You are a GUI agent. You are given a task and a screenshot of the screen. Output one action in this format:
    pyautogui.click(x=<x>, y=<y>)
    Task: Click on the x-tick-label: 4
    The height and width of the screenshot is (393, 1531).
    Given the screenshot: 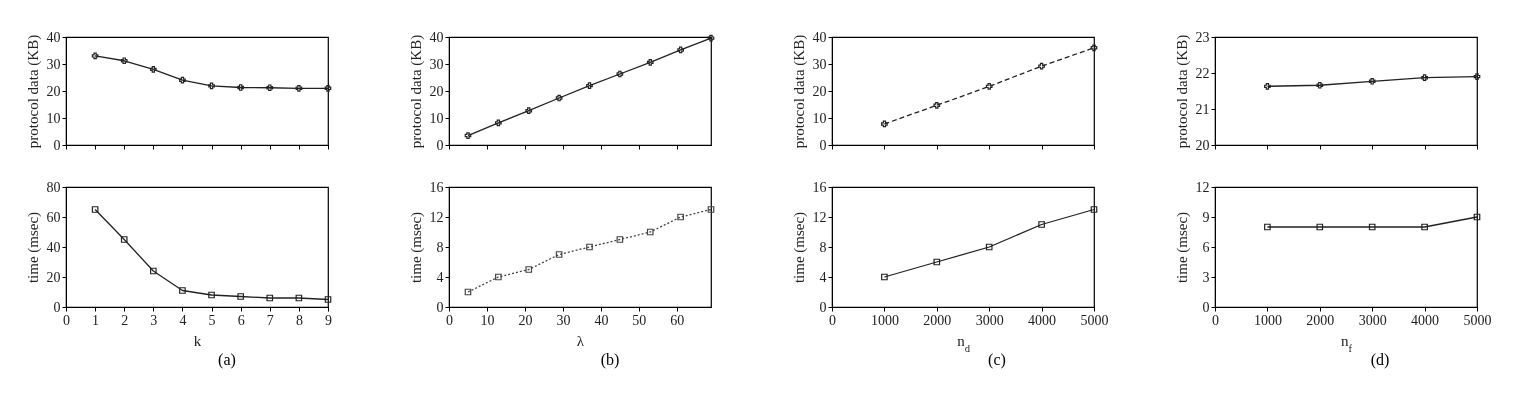 What is the action you would take?
    pyautogui.click(x=183, y=320)
    